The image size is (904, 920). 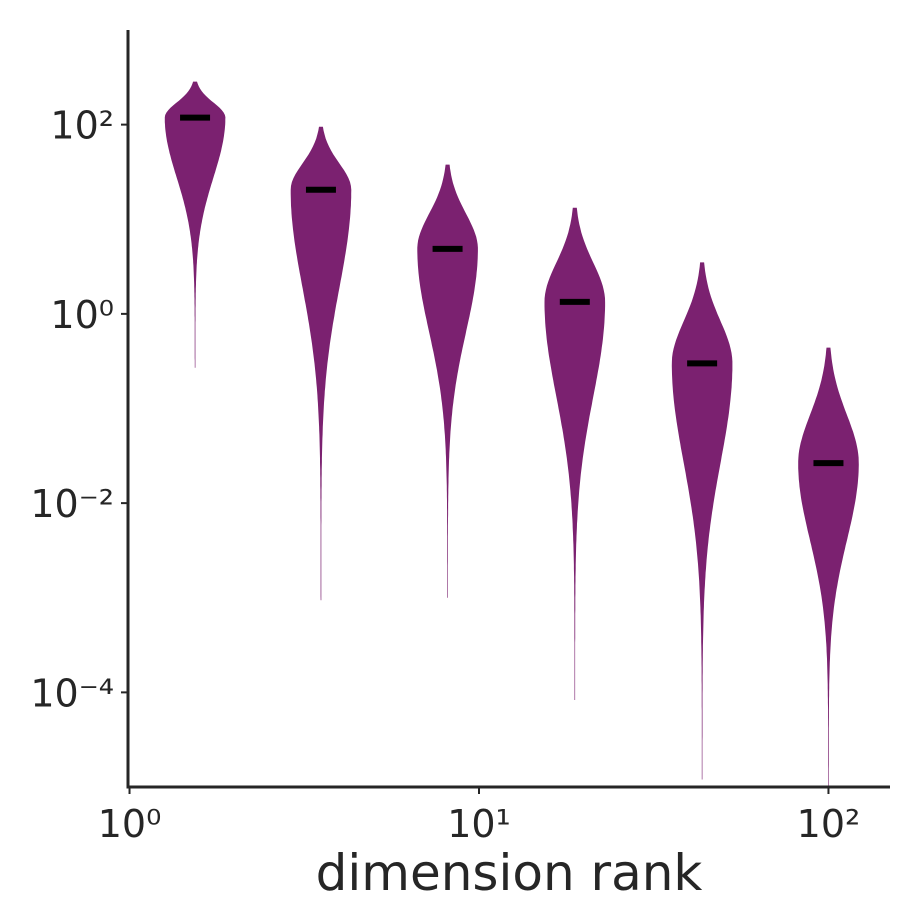 I want to click on y-tick-label: 10⁻⁴, so click(x=72, y=693).